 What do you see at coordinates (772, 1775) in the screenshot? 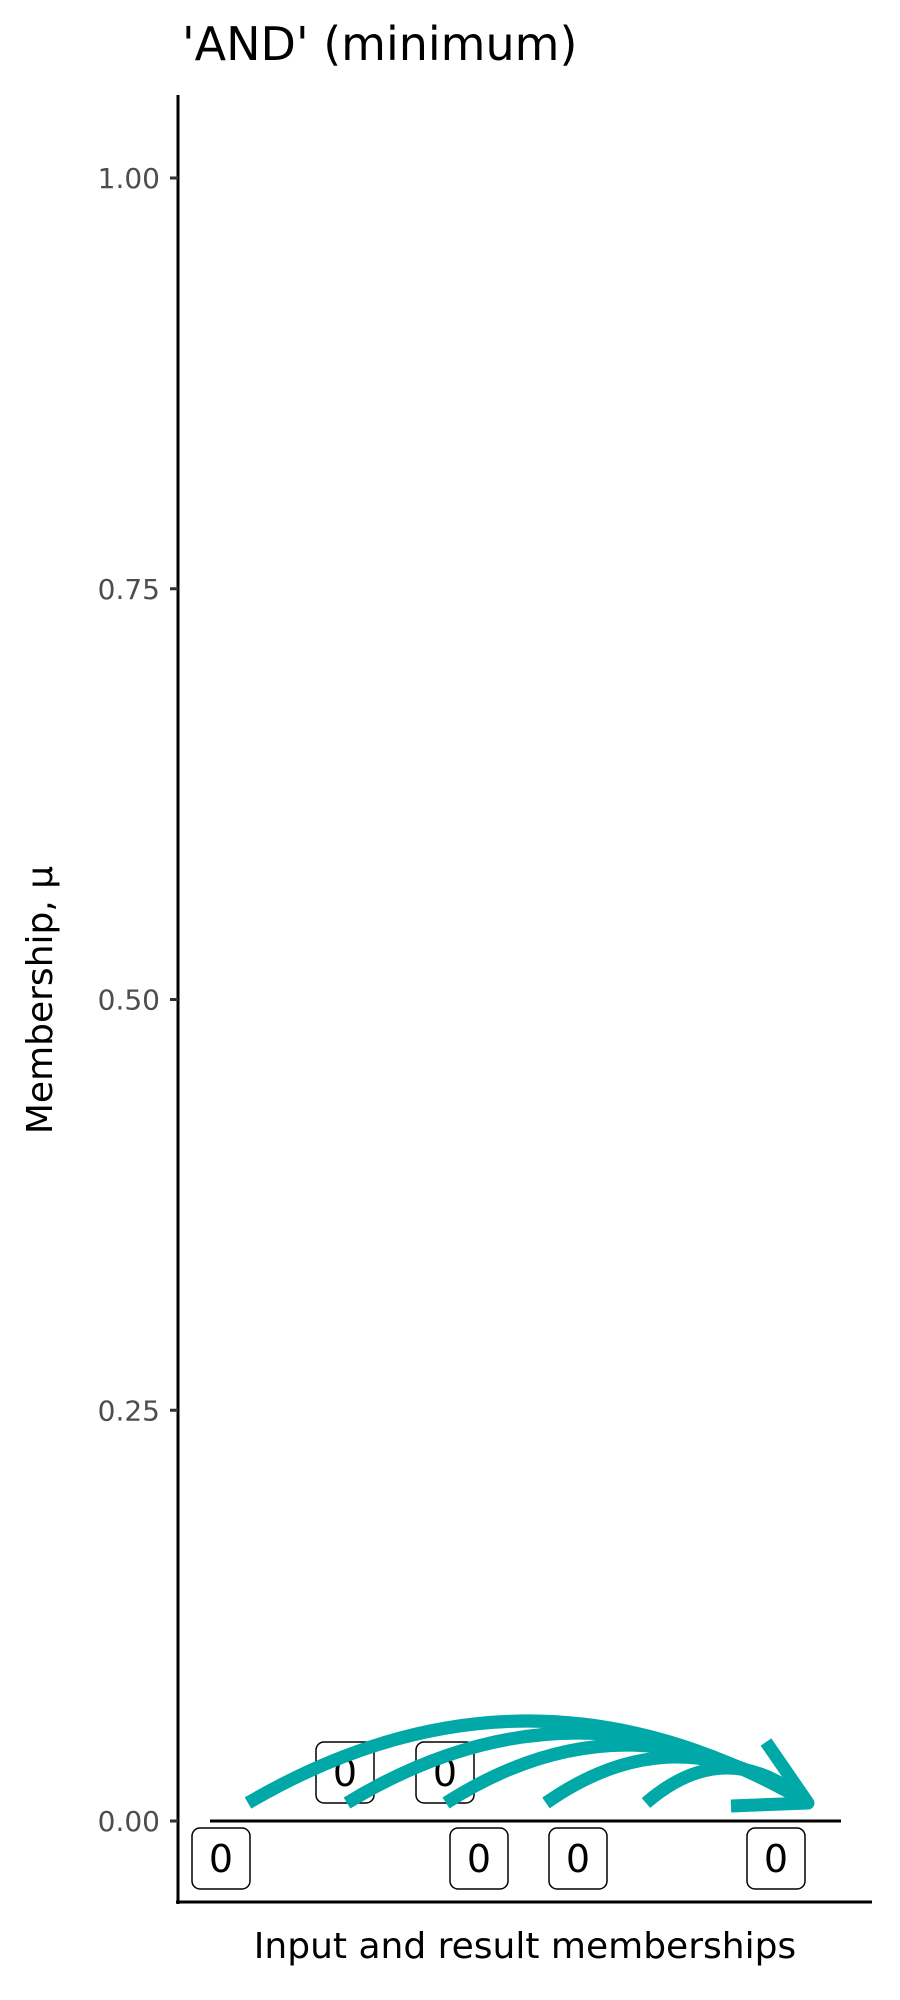
I see `arrowhead` at bounding box center [772, 1775].